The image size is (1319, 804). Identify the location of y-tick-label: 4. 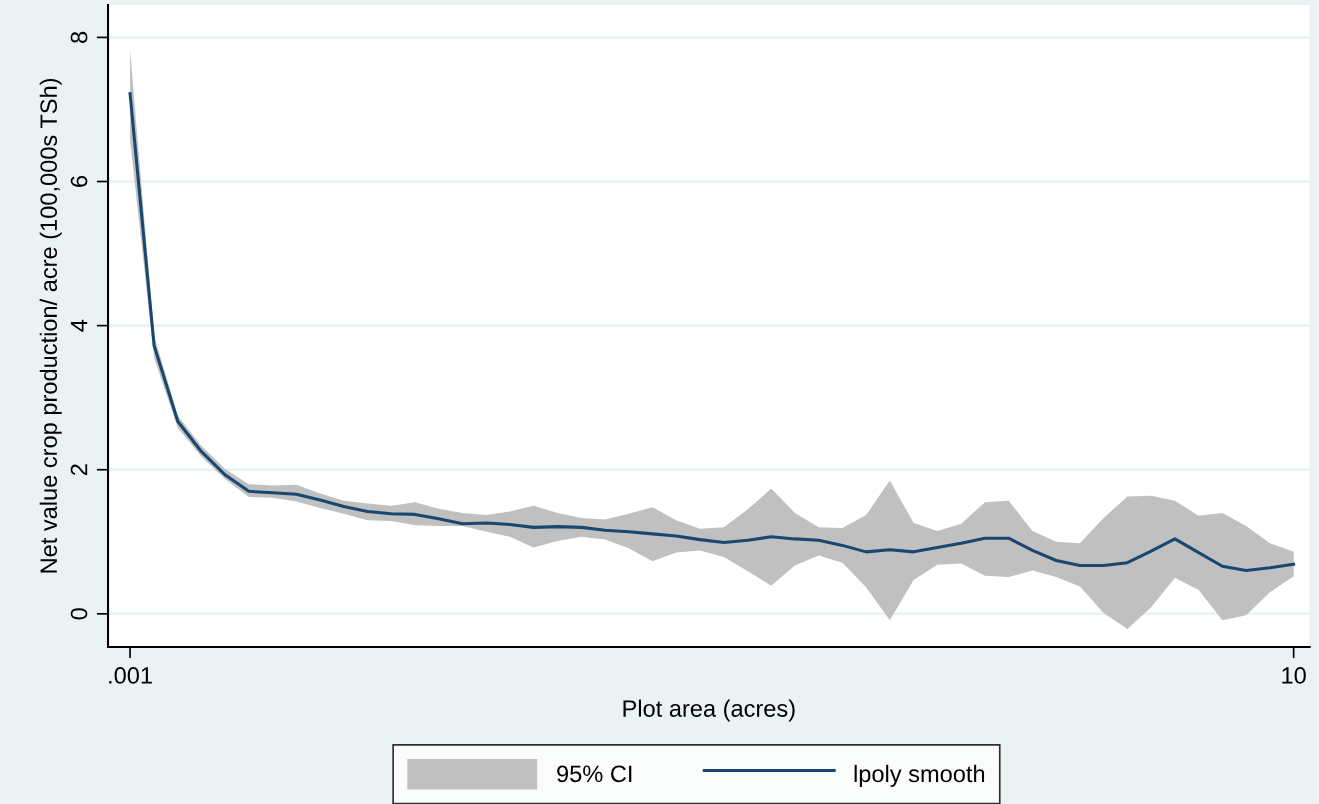
(79, 325).